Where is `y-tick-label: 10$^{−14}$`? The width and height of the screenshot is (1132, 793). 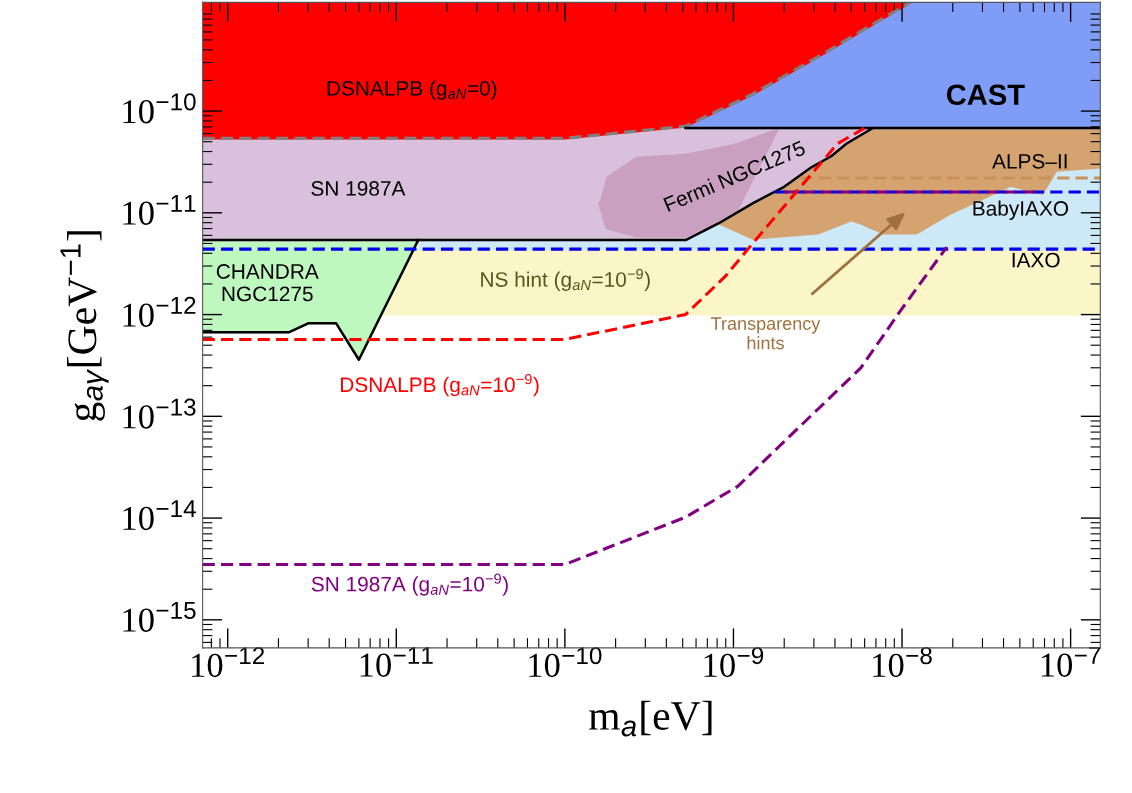 y-tick-label: 10$^{−14}$ is located at coordinates (159, 515).